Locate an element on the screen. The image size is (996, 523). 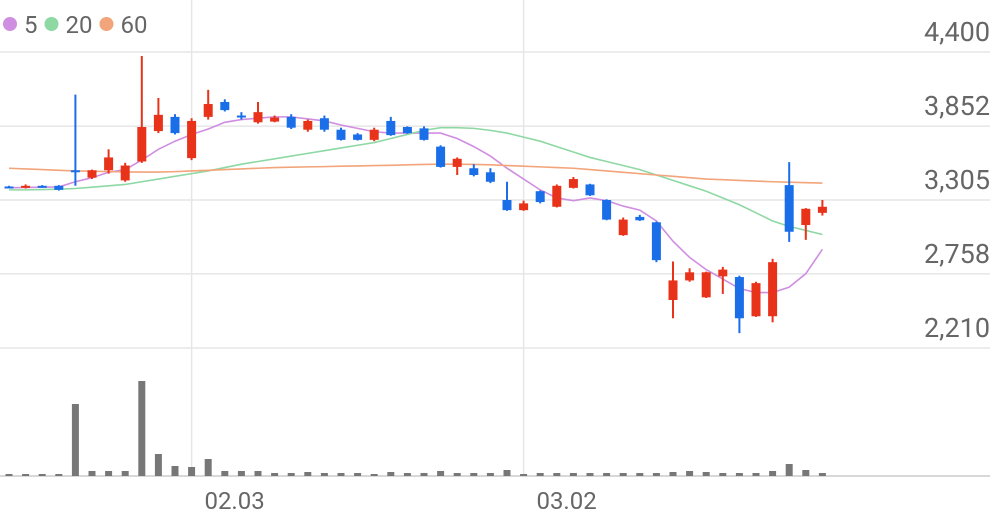
legend-label: 5 is located at coordinates (31, 25).